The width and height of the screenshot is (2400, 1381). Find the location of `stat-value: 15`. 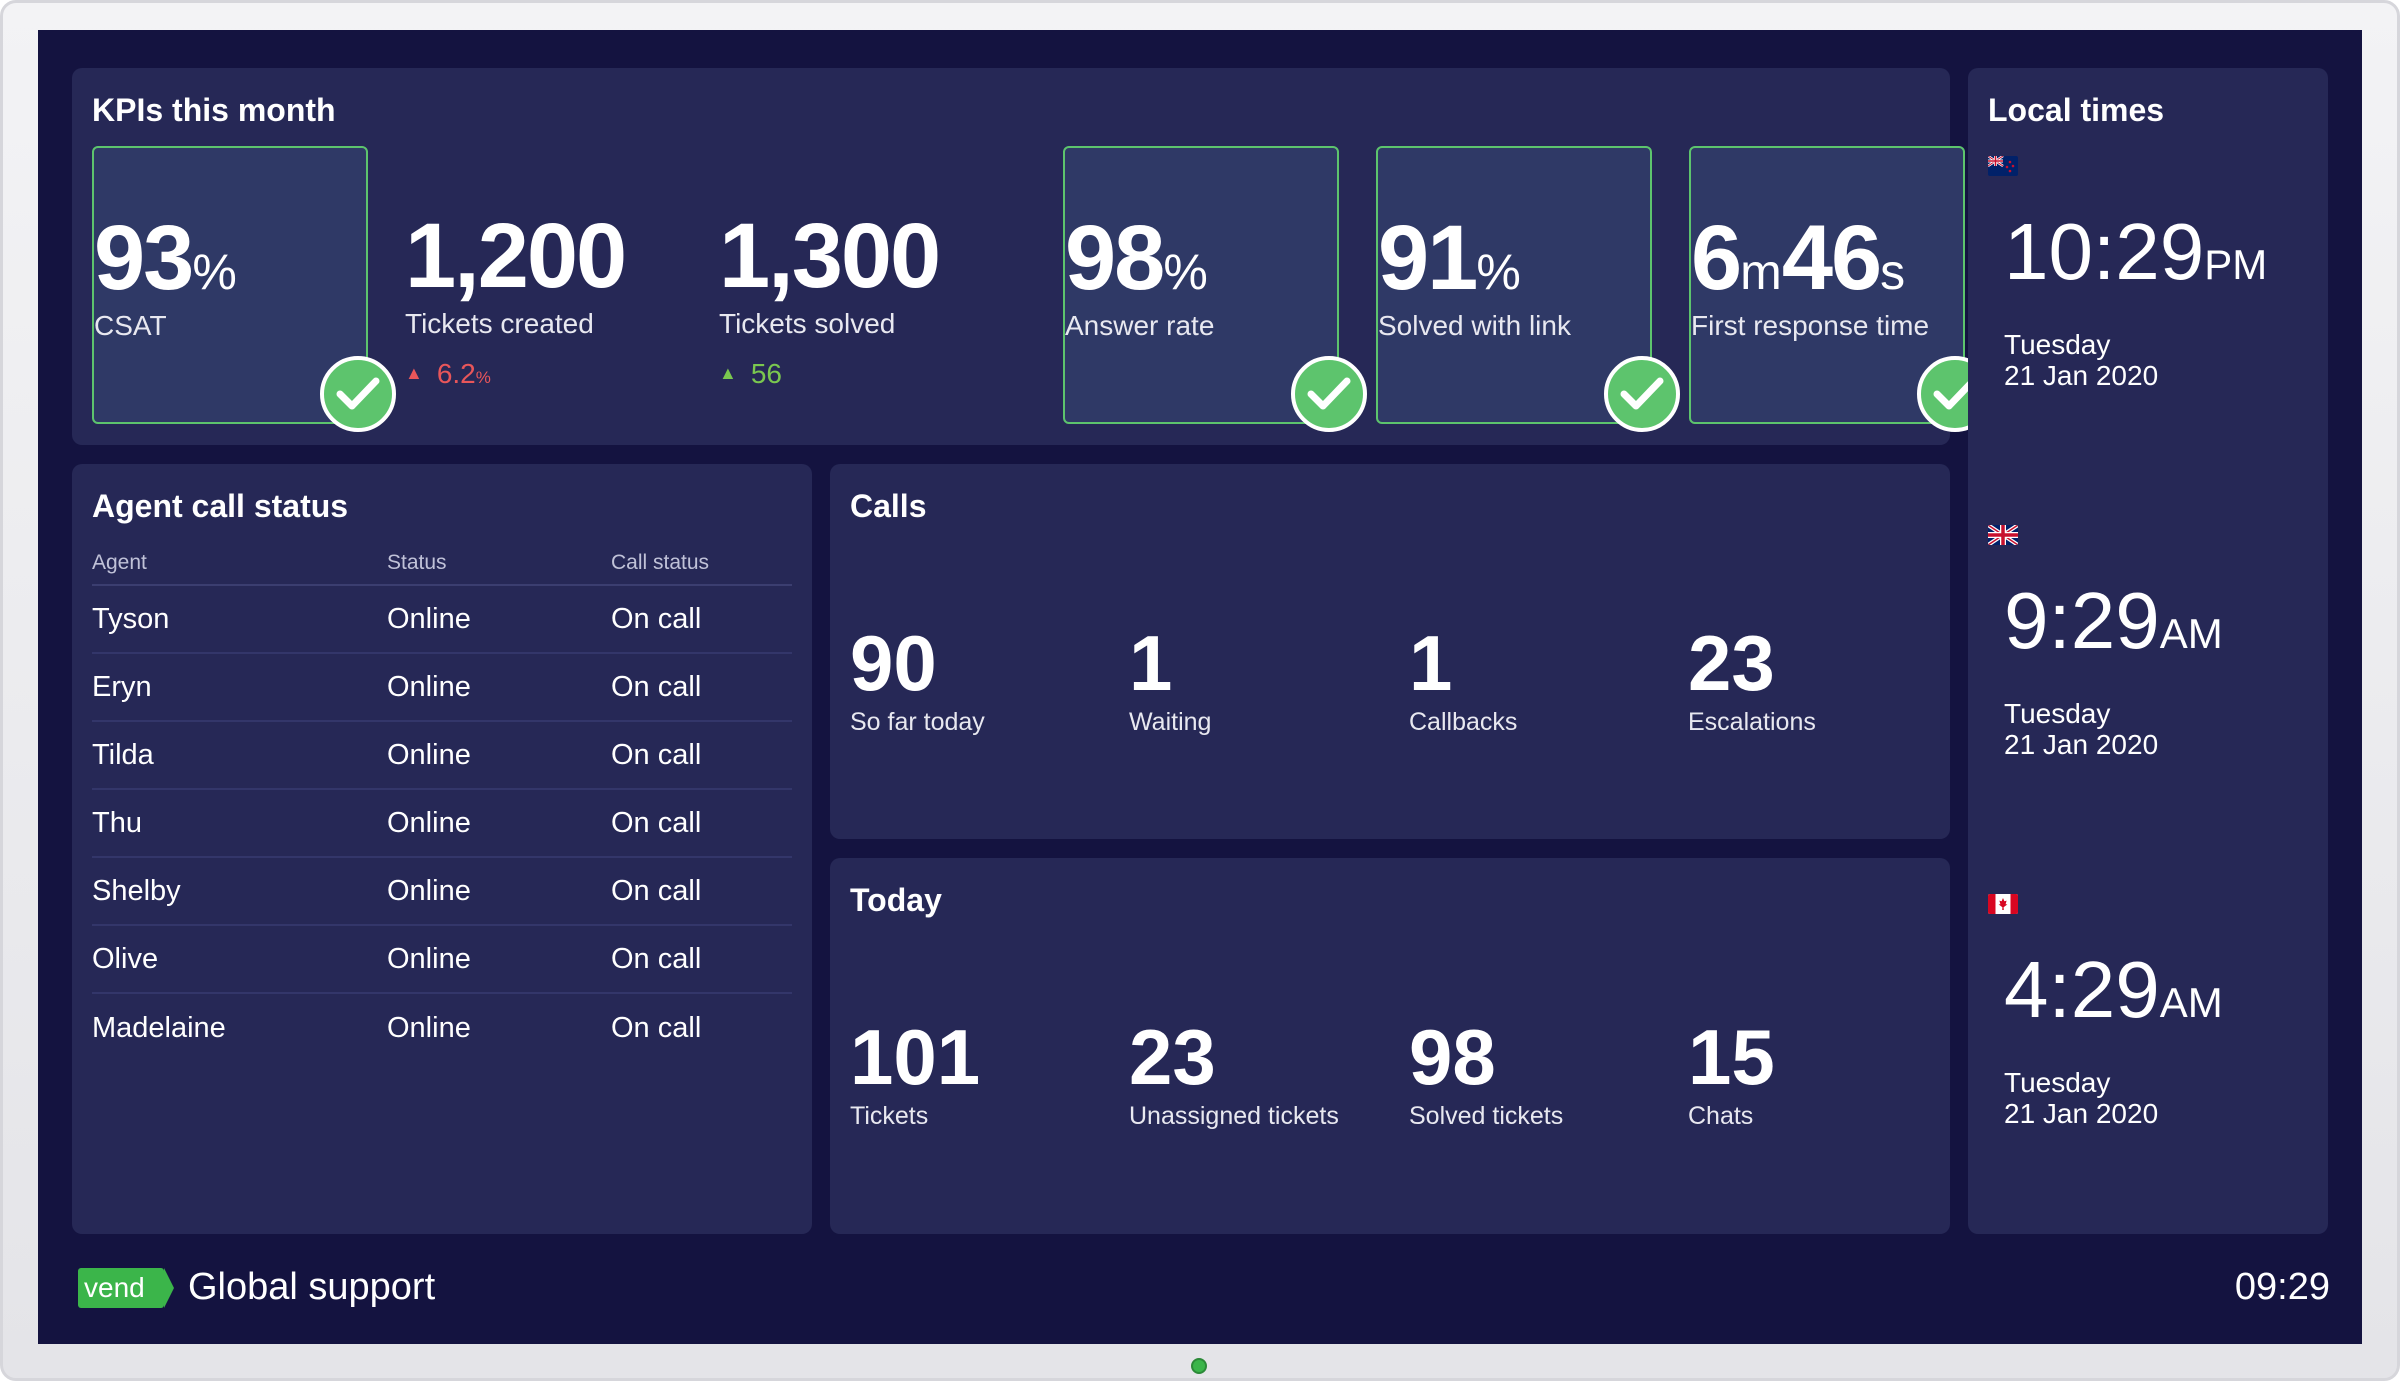

stat-value: 15 is located at coordinates (1731, 1057).